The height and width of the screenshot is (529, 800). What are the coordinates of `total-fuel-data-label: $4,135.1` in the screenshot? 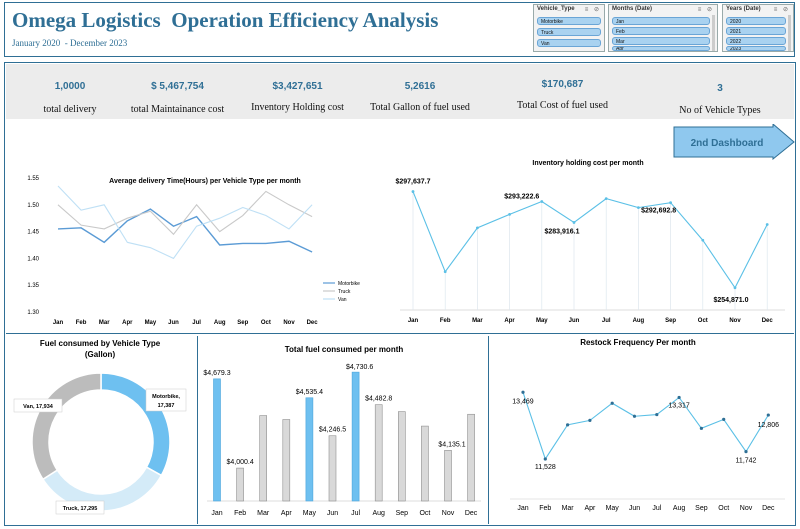 It's located at (451, 444).